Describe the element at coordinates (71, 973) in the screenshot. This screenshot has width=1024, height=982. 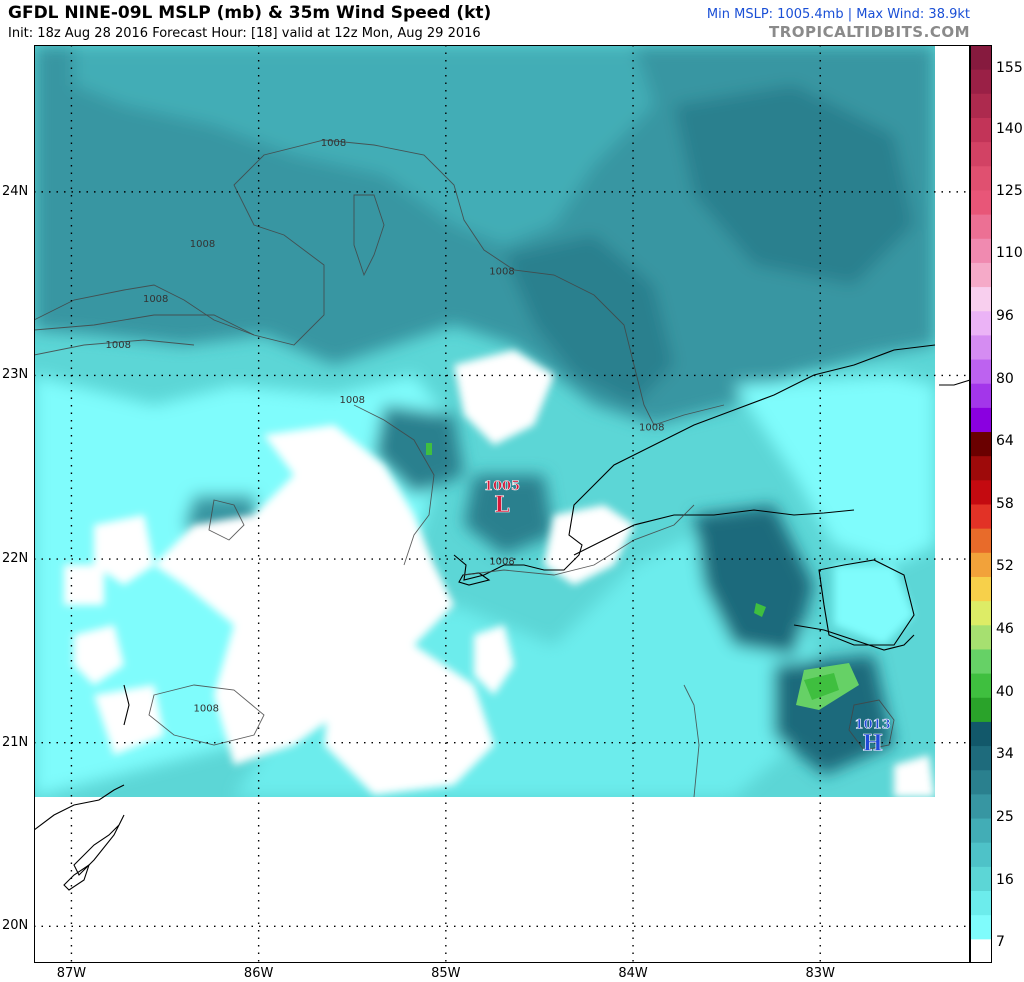
I see `lon-tick-label: 87W` at that location.